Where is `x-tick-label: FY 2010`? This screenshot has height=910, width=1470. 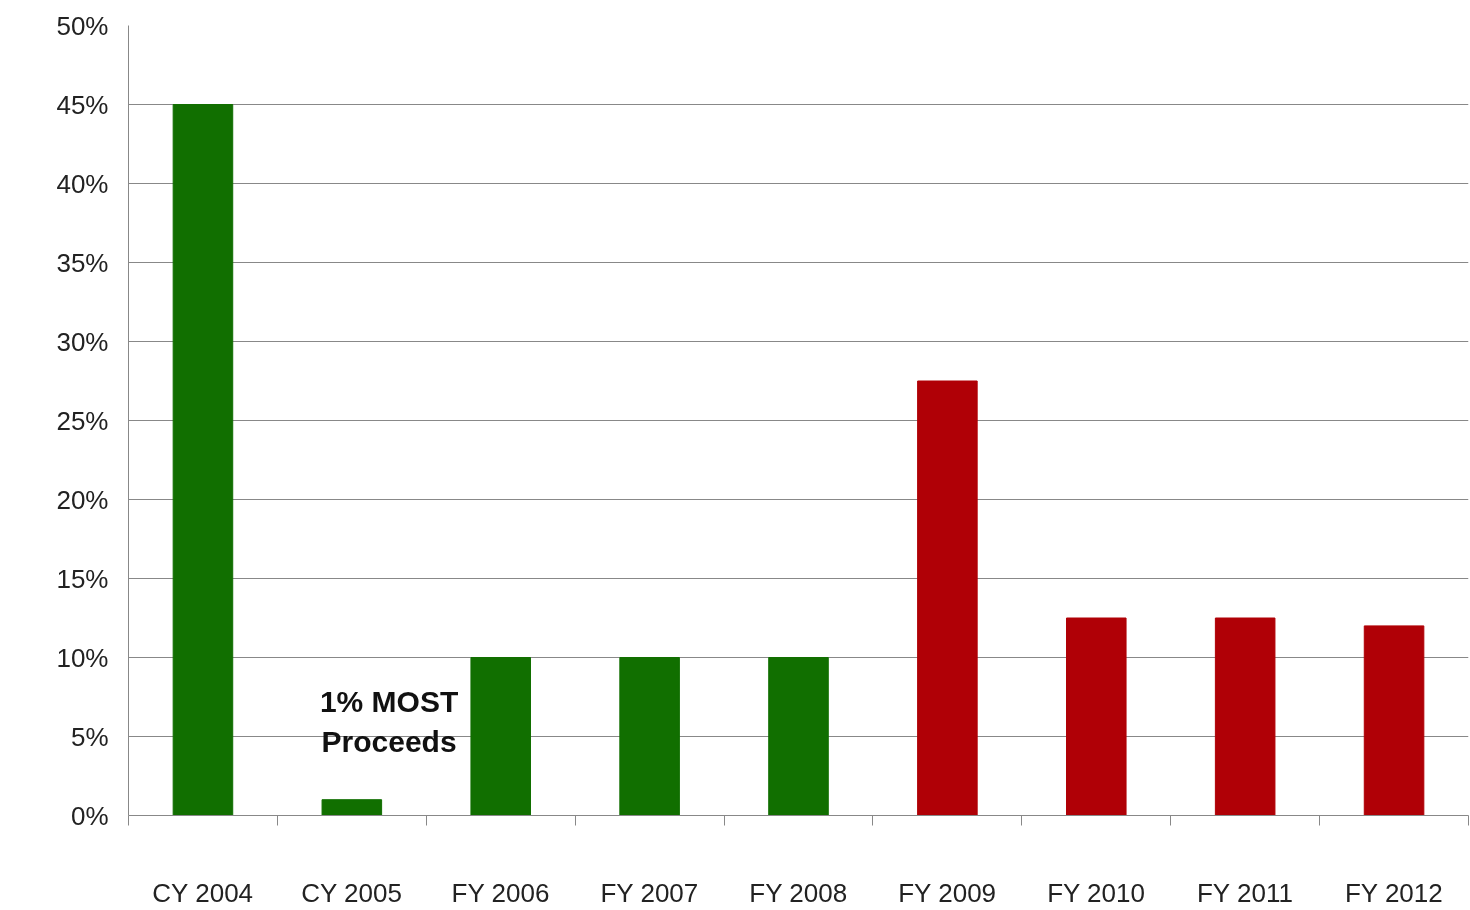 x-tick-label: FY 2010 is located at coordinates (1096, 892).